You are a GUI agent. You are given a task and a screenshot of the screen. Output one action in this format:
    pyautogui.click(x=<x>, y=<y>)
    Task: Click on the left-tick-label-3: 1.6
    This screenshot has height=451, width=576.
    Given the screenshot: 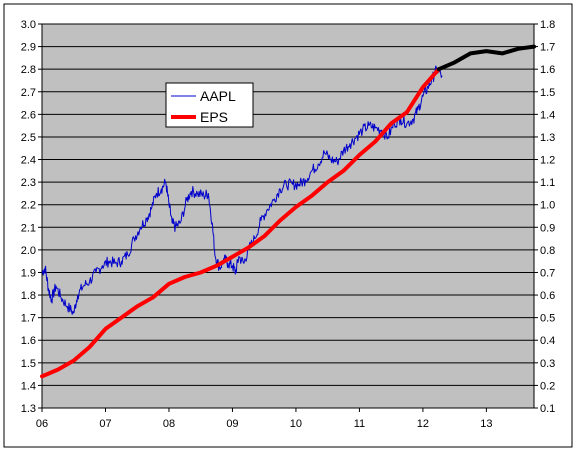 What is the action you would take?
    pyautogui.click(x=28, y=341)
    